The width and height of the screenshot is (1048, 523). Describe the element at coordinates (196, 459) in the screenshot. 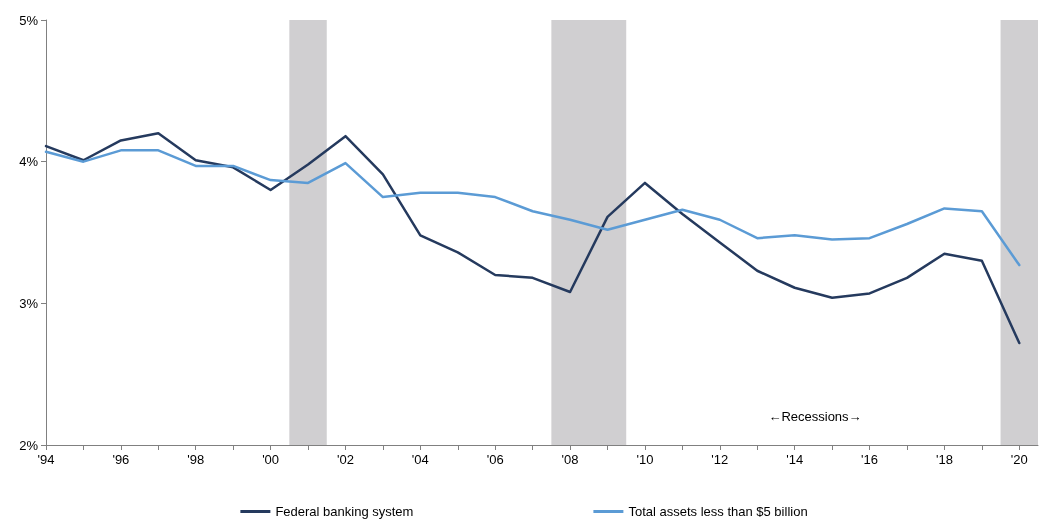

I see `x-tick-label: '98` at that location.